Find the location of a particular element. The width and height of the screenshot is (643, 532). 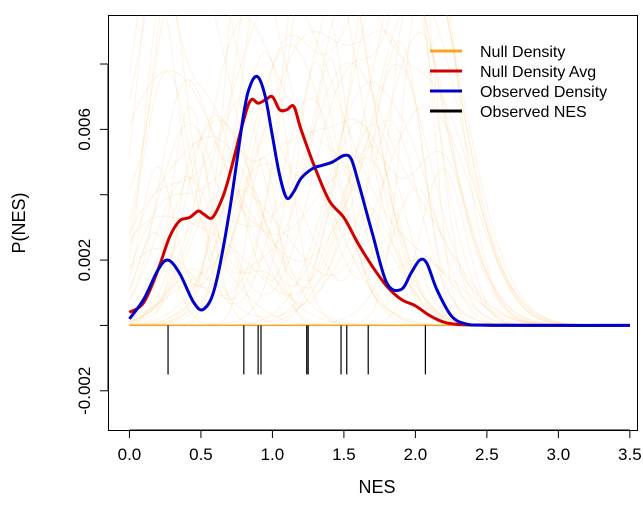

x-tick-label: 1.0 is located at coordinates (273, 454).